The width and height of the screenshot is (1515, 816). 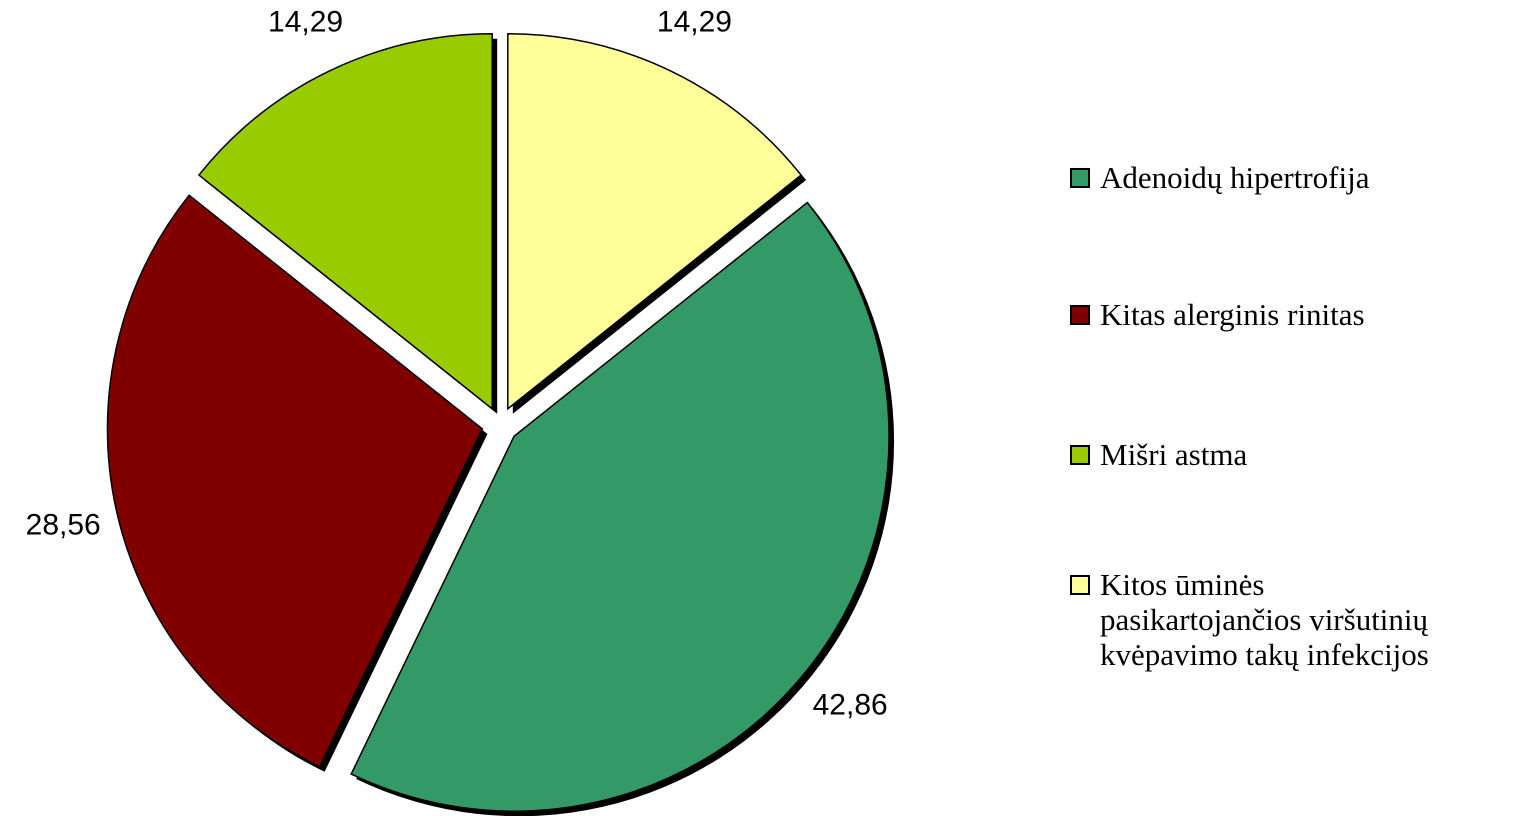 I want to click on legend-item: Mišri astma, so click(x=1270, y=454).